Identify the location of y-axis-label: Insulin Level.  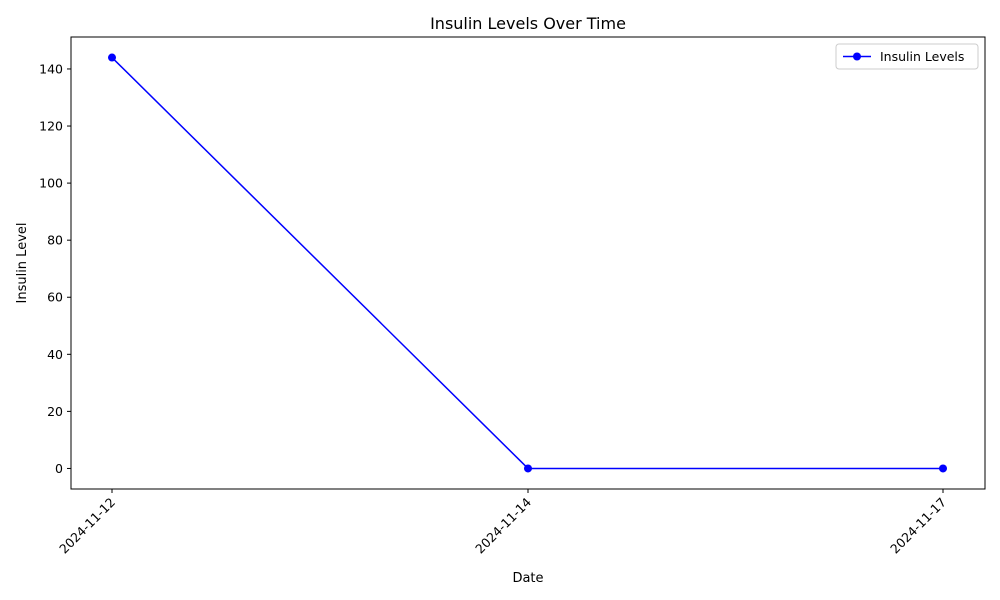
(22, 263).